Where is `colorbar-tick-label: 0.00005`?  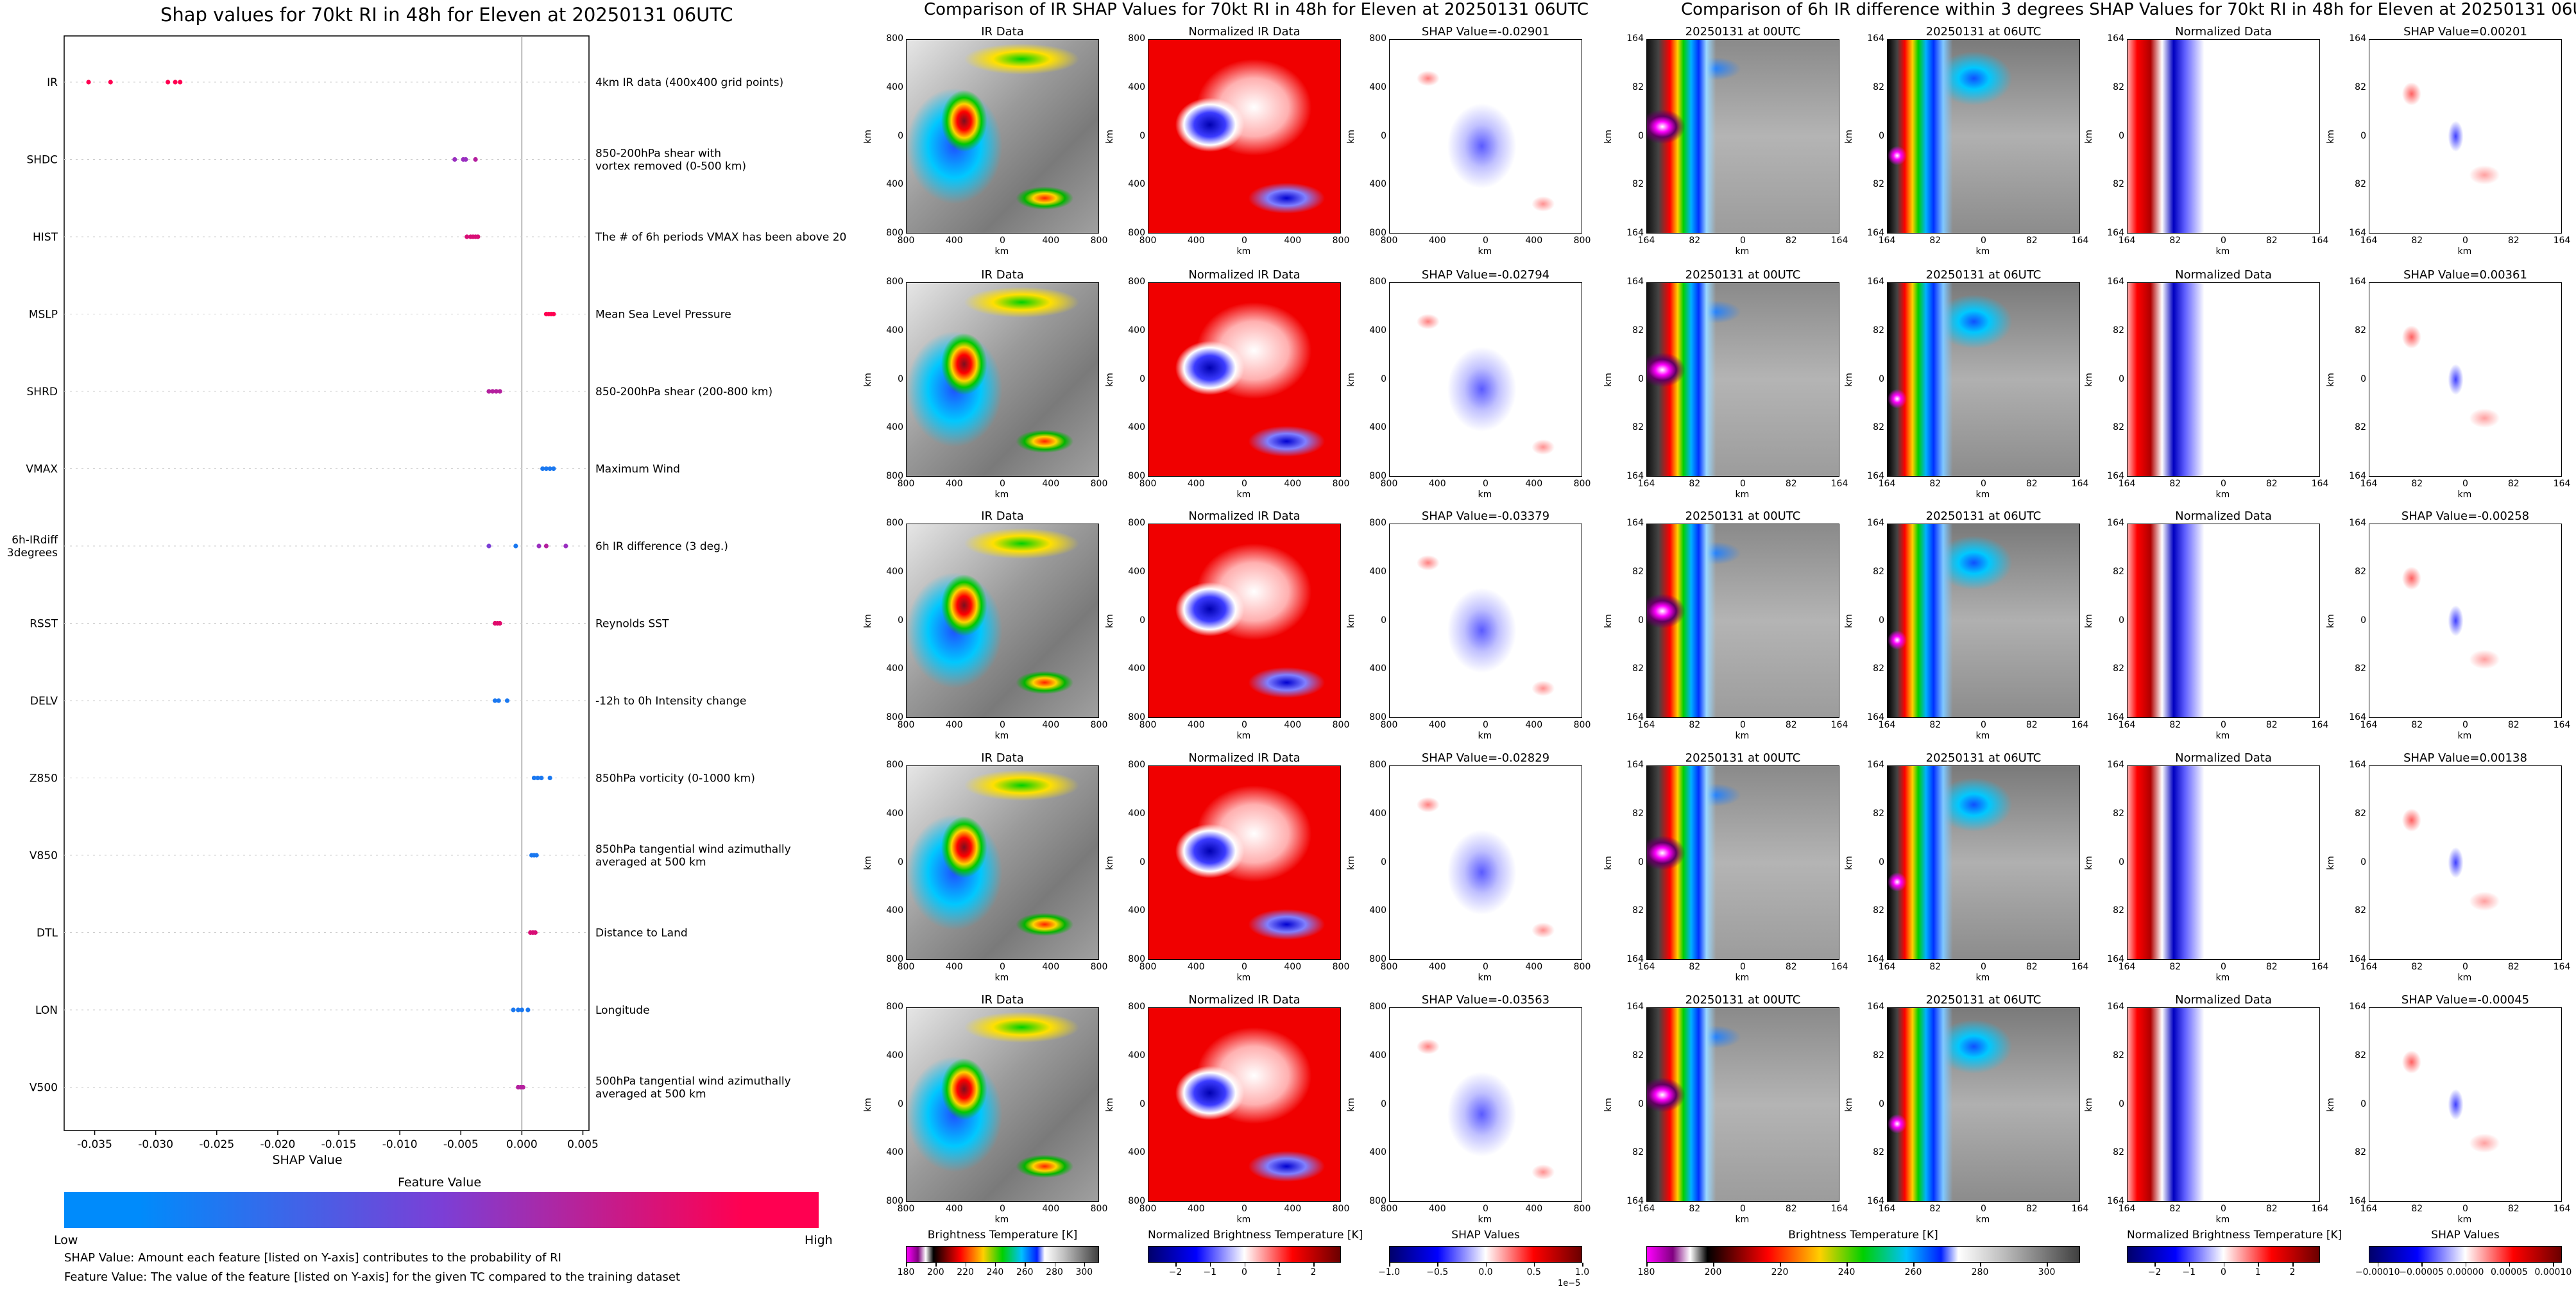
colorbar-tick-label: 0.00005 is located at coordinates (2509, 1272).